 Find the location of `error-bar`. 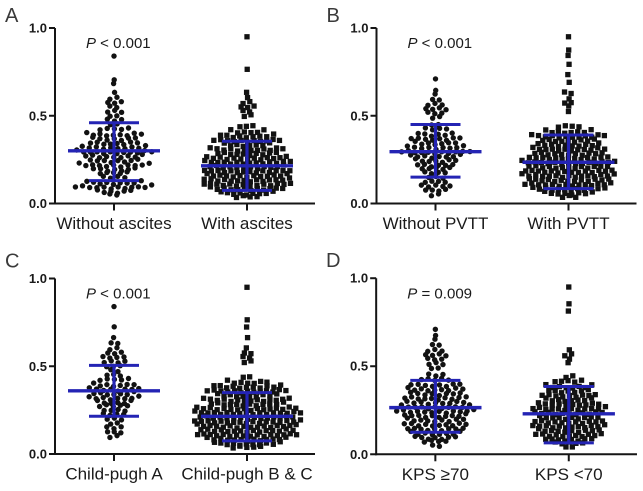

error-bar is located at coordinates (247, 165).